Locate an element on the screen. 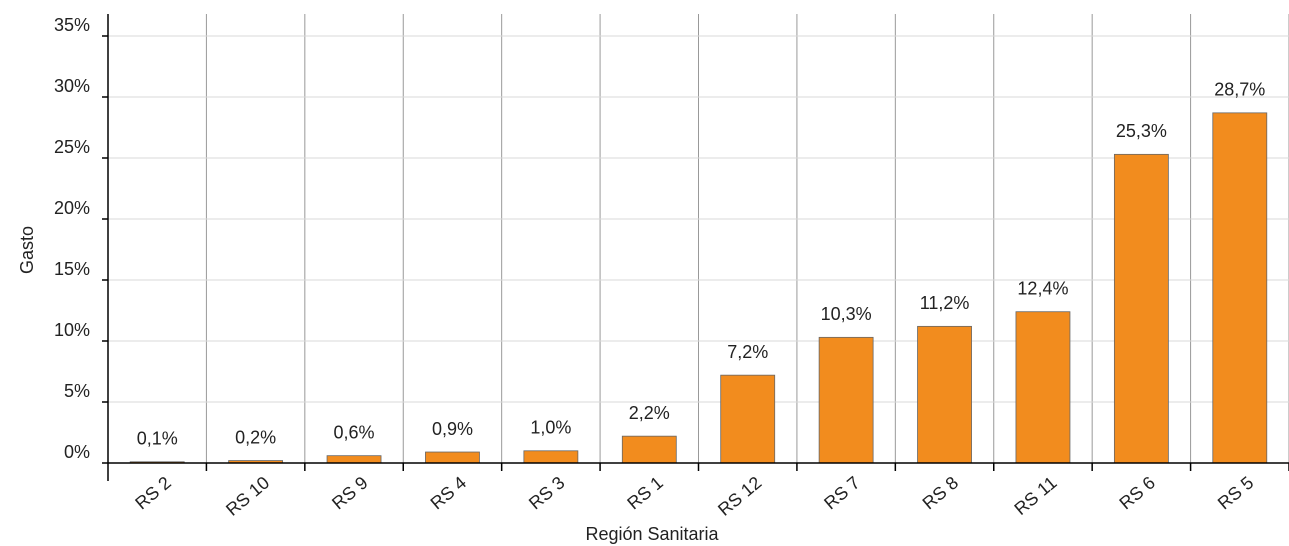 This screenshot has width=1289, height=546. x-tick-label: RS 4 is located at coordinates (449, 492).